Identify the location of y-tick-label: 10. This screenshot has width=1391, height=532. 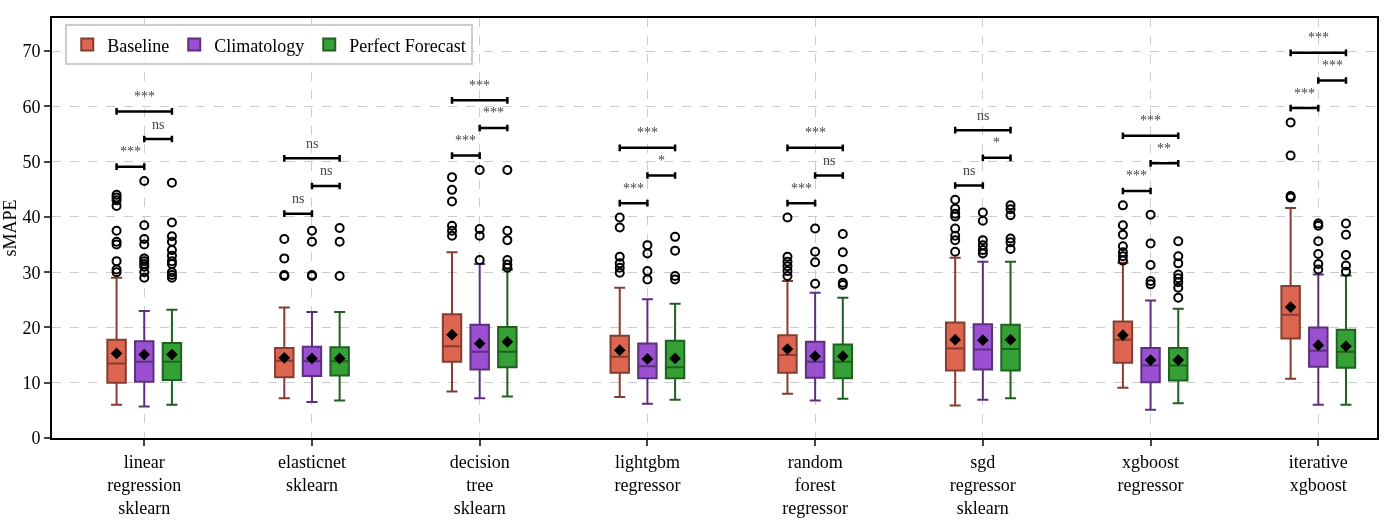
(31, 383).